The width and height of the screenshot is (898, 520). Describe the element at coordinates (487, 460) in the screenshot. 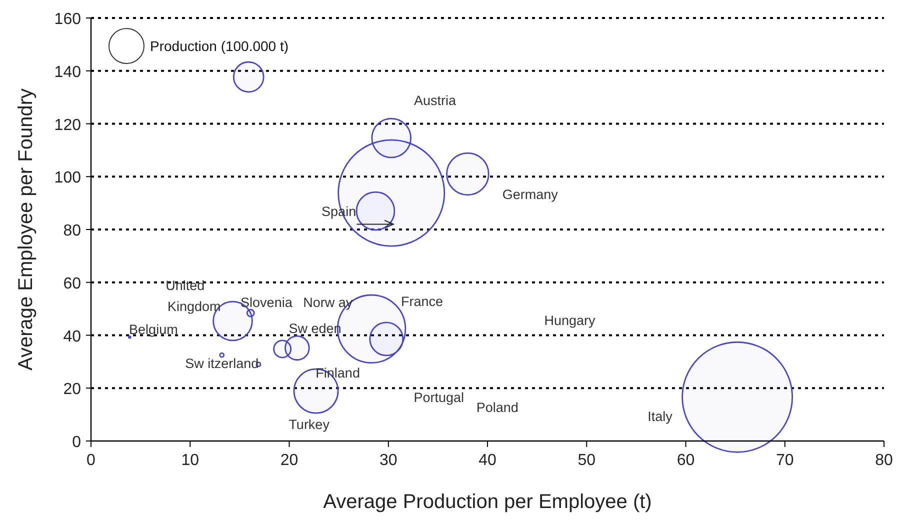

I see `x-tick-label: 40` at that location.